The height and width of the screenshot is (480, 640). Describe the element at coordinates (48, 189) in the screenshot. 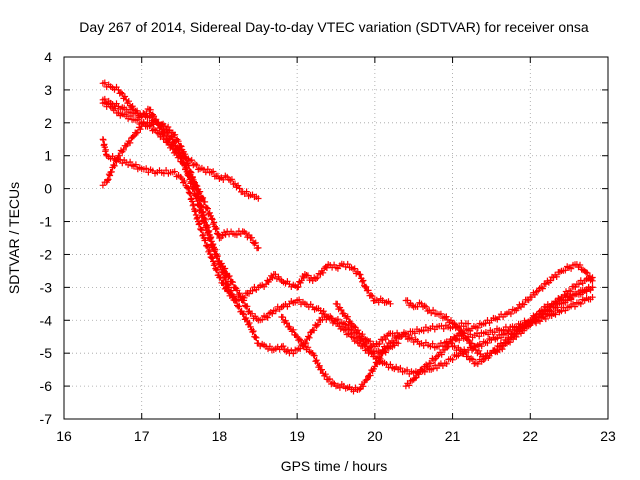

I see `y-tick-label: 0` at that location.